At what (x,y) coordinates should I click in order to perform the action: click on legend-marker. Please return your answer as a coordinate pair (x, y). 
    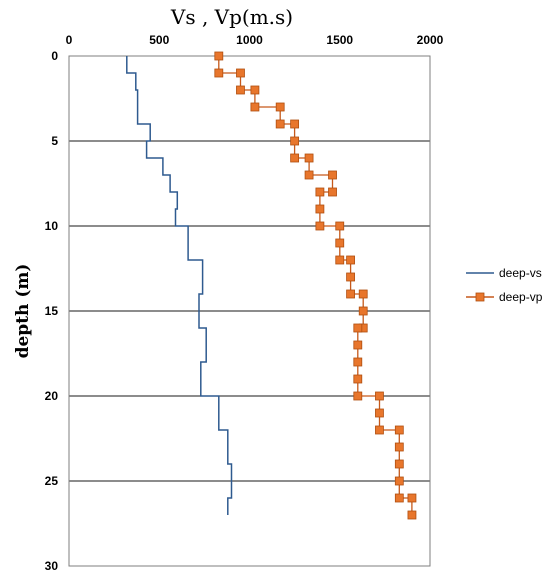
    Looking at the image, I should click on (480, 297).